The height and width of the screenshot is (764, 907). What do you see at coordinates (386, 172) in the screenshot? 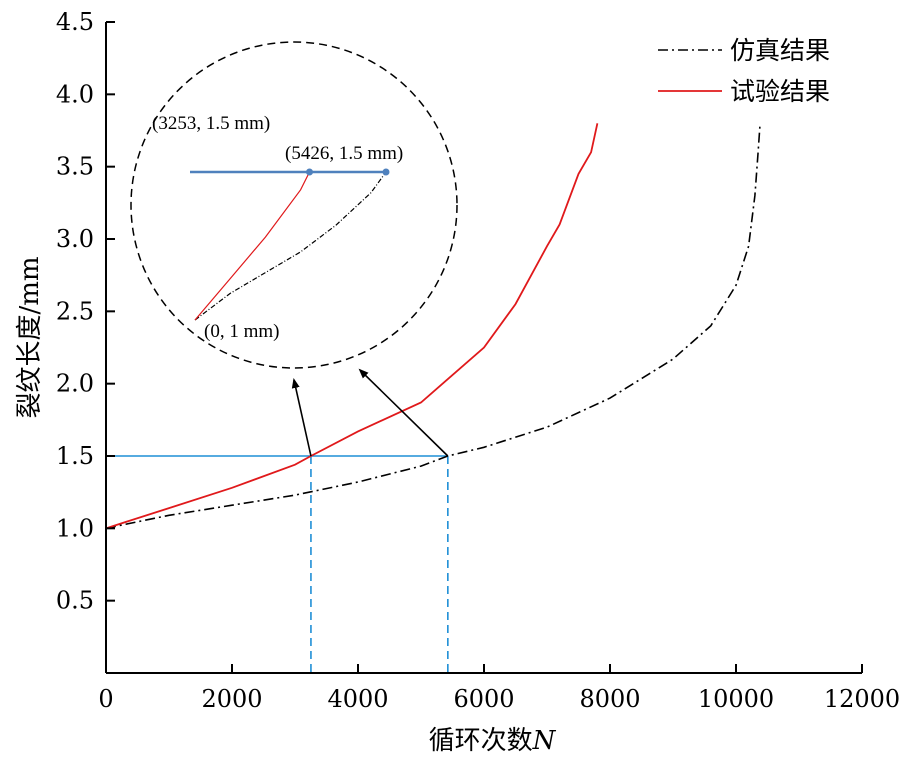
I see `inset-point-sim` at bounding box center [386, 172].